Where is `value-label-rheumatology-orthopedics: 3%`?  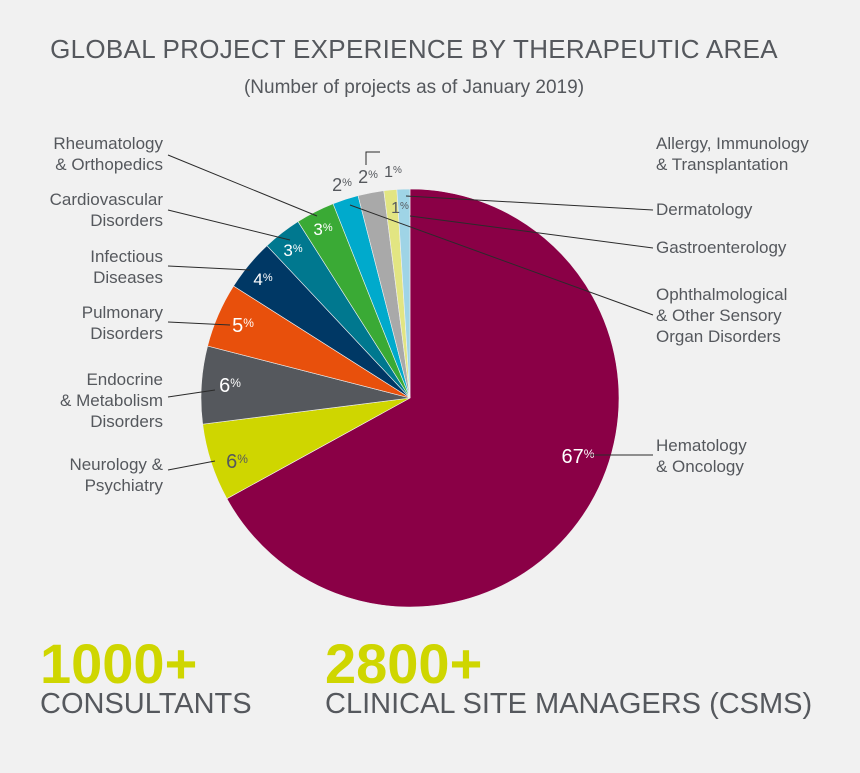
value-label-rheumatology-orthopedics: 3% is located at coordinates (322, 229).